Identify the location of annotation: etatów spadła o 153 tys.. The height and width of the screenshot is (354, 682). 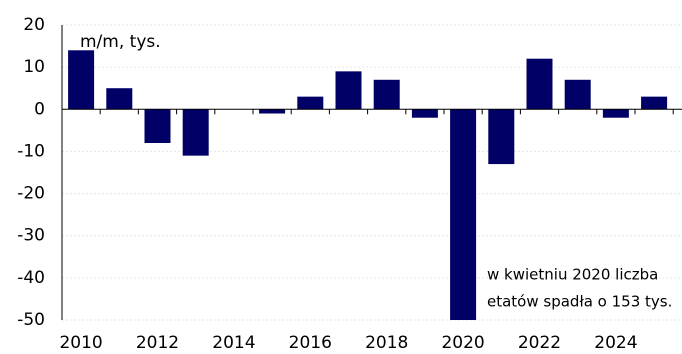
(579, 302).